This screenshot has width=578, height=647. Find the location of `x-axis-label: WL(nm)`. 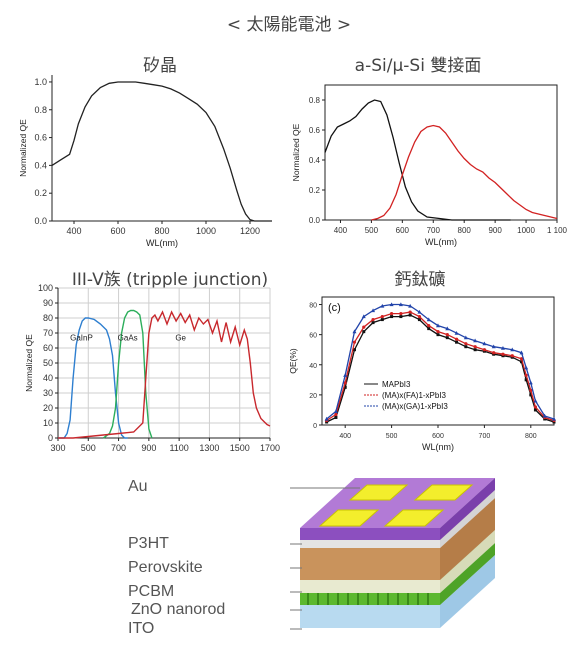

x-axis-label: WL(nm) is located at coordinates (441, 242).